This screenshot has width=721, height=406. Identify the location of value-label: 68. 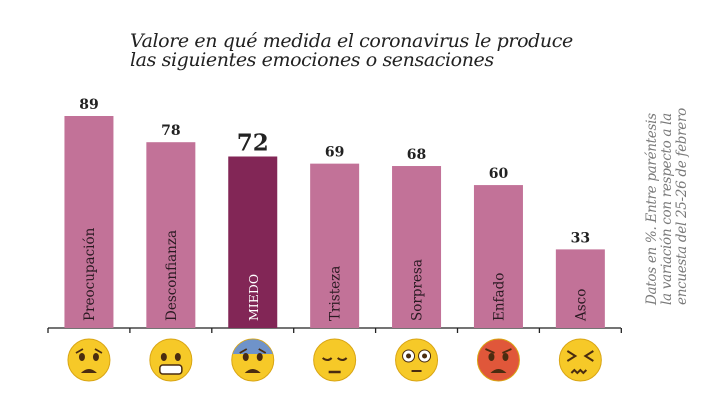
(416, 155).